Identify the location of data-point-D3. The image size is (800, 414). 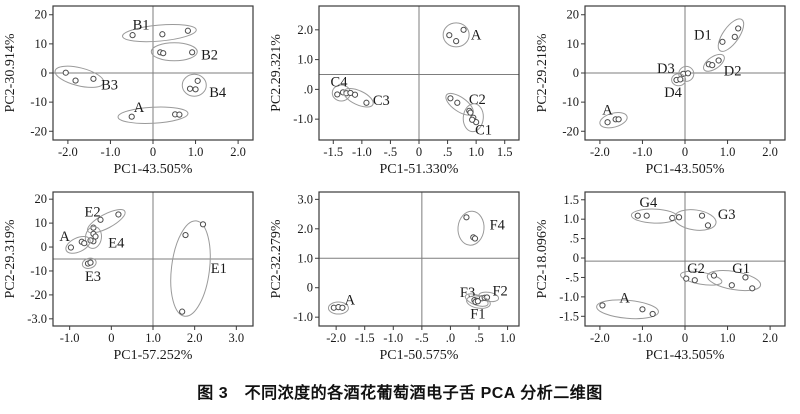
(688, 73).